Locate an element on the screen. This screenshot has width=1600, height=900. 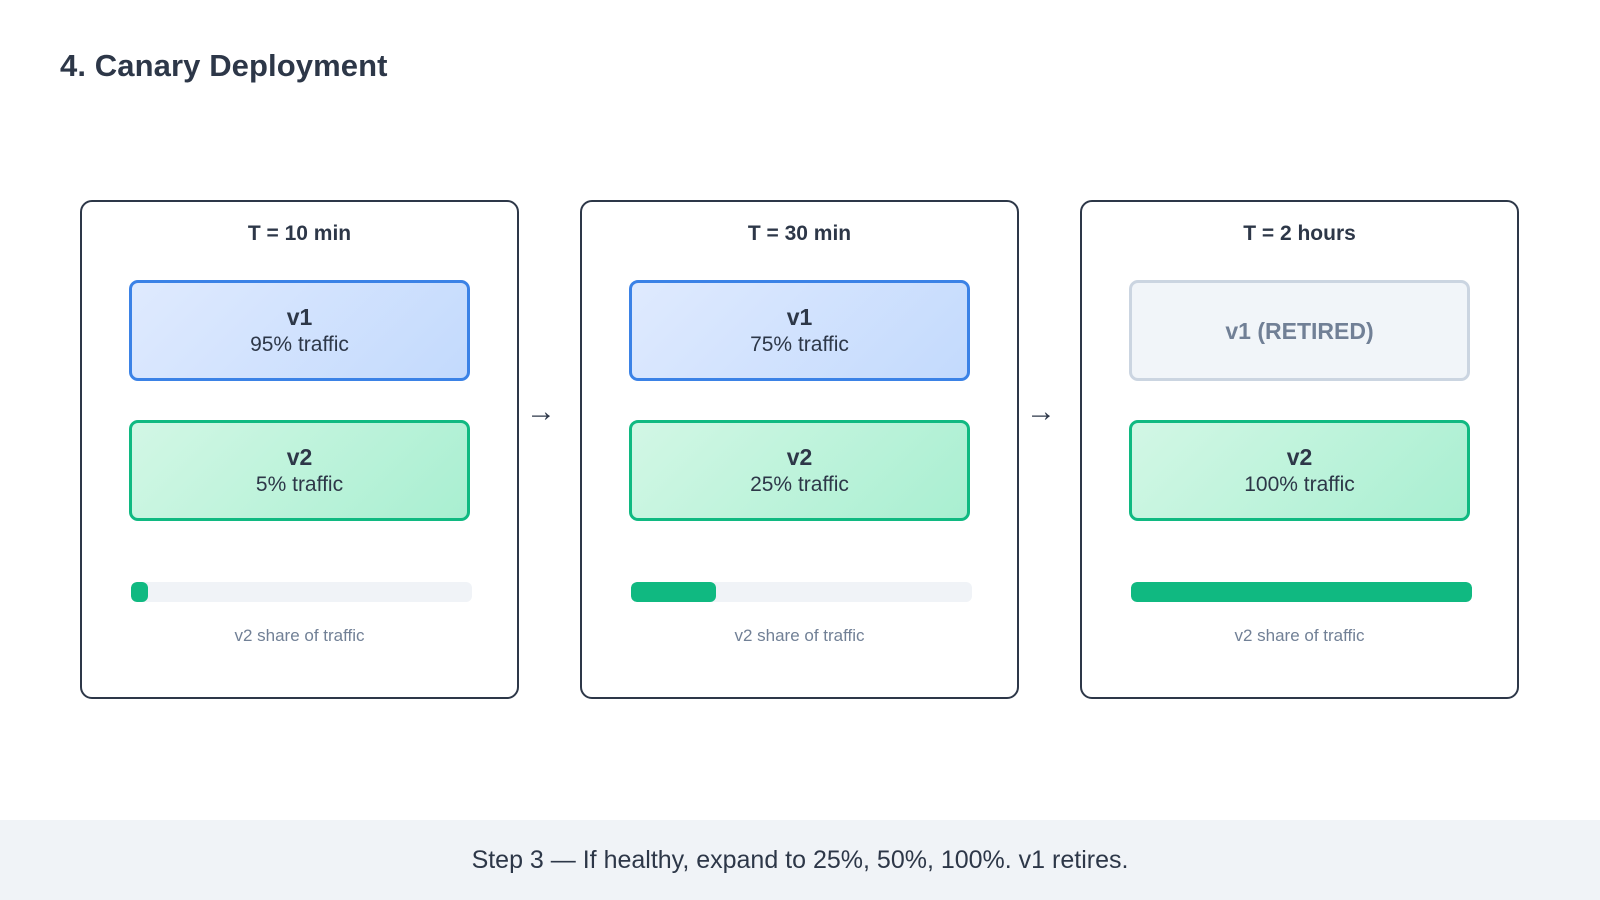
stage-time-label: T = 10 min is located at coordinates (299, 233).